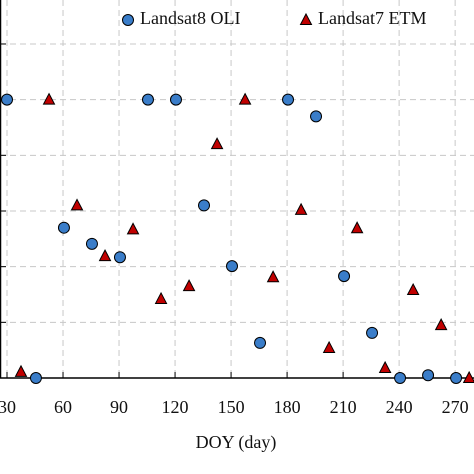 The image size is (474, 474). What do you see at coordinates (236, 442) in the screenshot?
I see `x-axis-label: DOY (day)` at bounding box center [236, 442].